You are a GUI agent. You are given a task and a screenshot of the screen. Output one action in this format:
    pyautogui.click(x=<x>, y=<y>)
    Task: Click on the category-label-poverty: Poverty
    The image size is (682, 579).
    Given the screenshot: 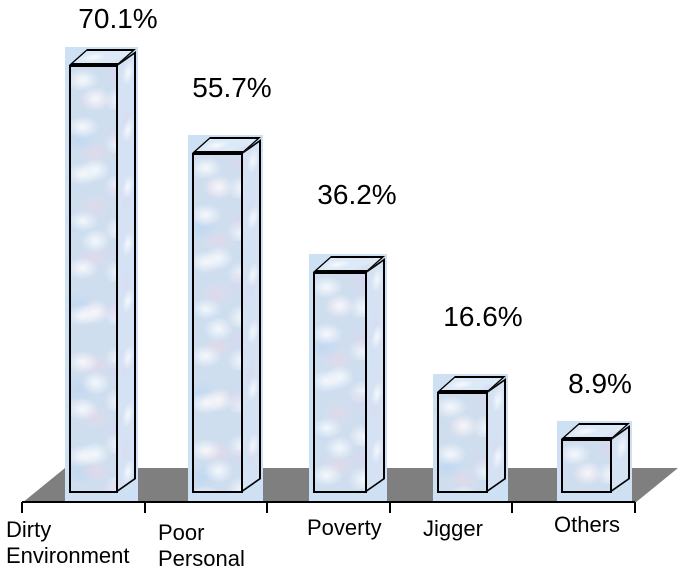 What is the action you would take?
    pyautogui.click(x=344, y=527)
    